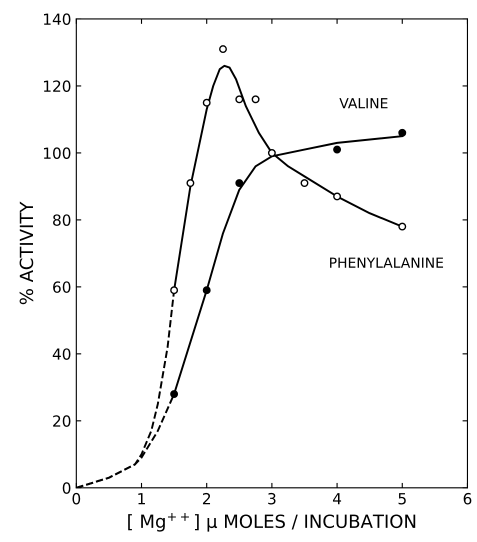  Describe the element at coordinates (57, 86) in the screenshot. I see `y-tick-label: 120` at that location.